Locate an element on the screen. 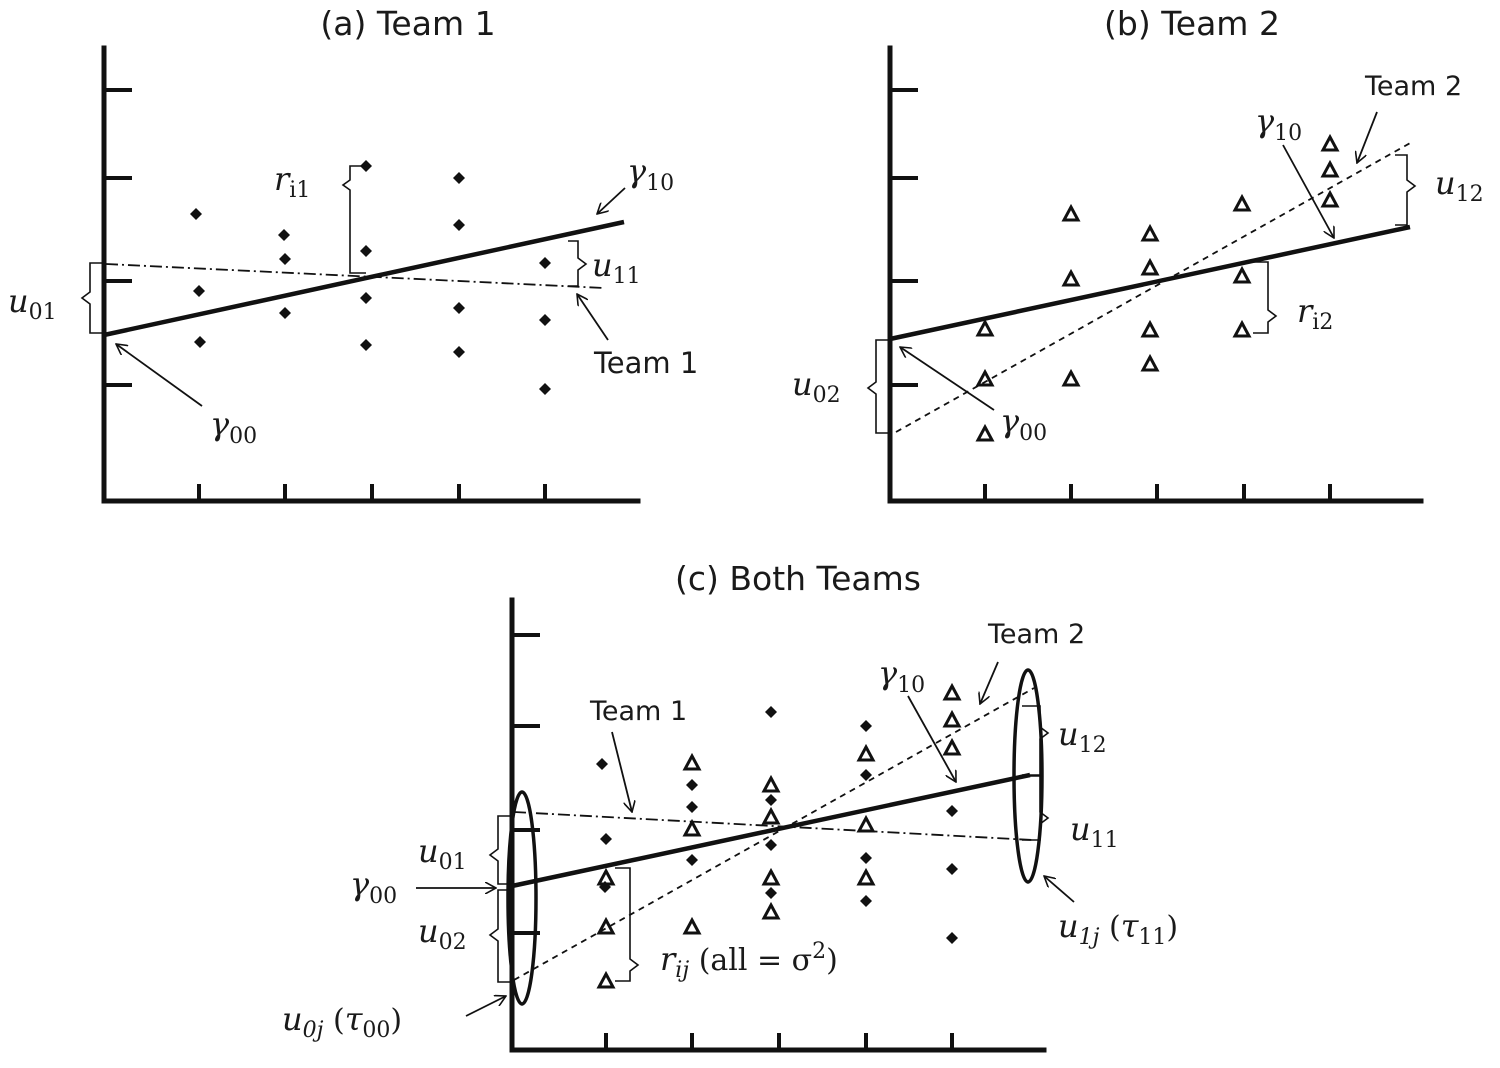  panel-c-u0j-arrow is located at coordinates (485, 1006).